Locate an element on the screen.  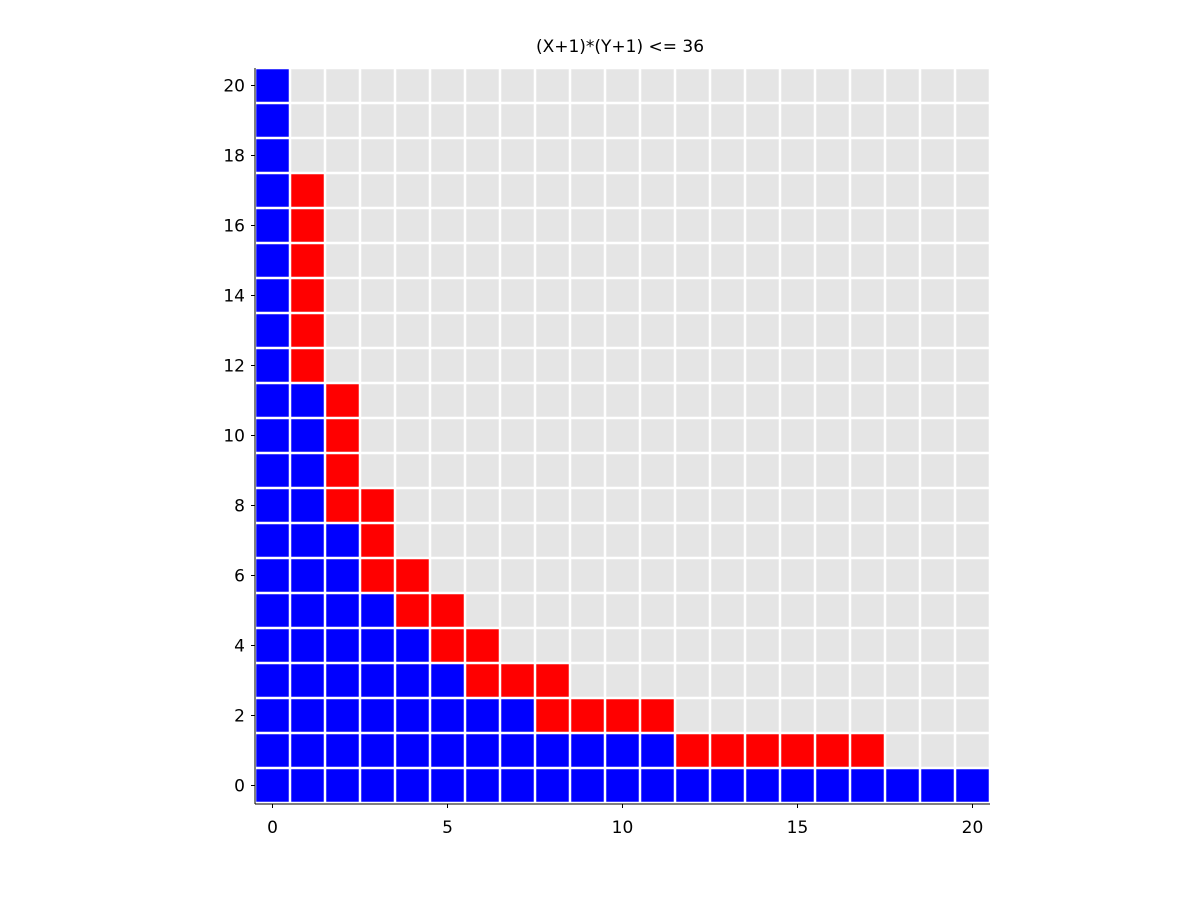
cell-gray-x12-y8 is located at coordinates (692, 505).